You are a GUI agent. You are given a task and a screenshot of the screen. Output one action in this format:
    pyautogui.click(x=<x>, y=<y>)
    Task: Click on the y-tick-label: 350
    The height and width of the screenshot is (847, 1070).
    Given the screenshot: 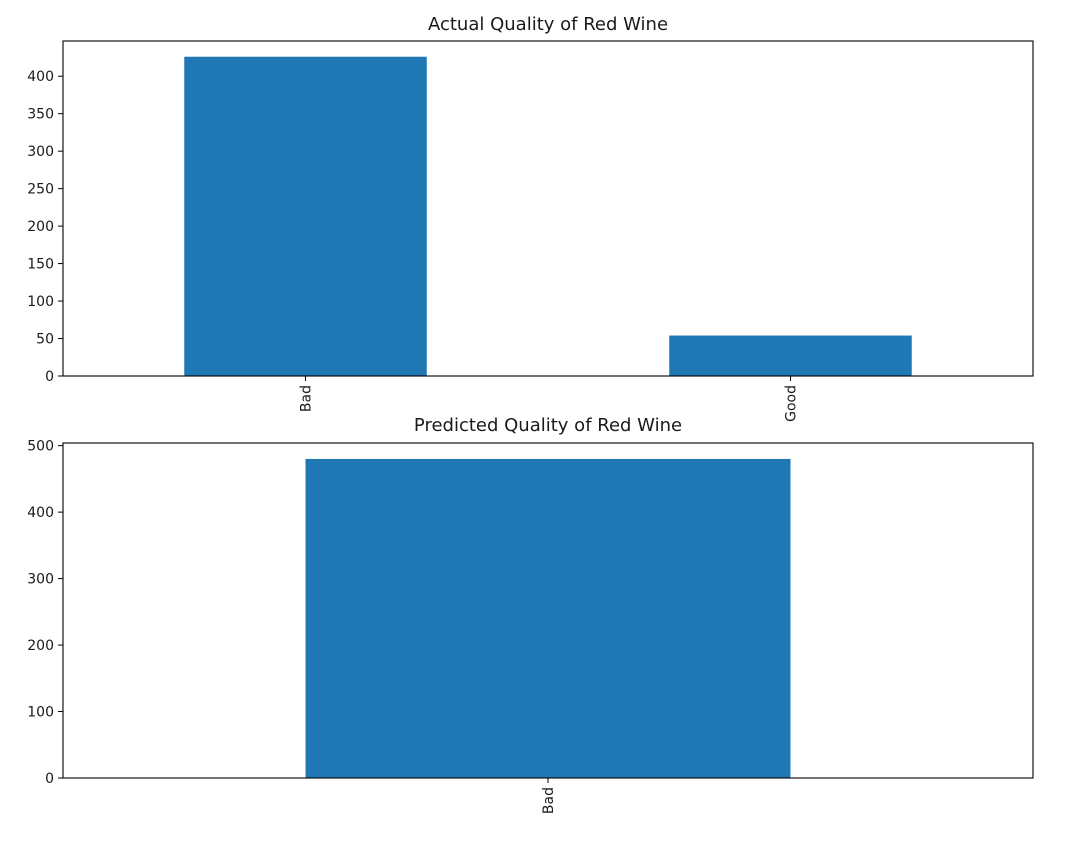 What is the action you would take?
    pyautogui.click(x=40, y=115)
    